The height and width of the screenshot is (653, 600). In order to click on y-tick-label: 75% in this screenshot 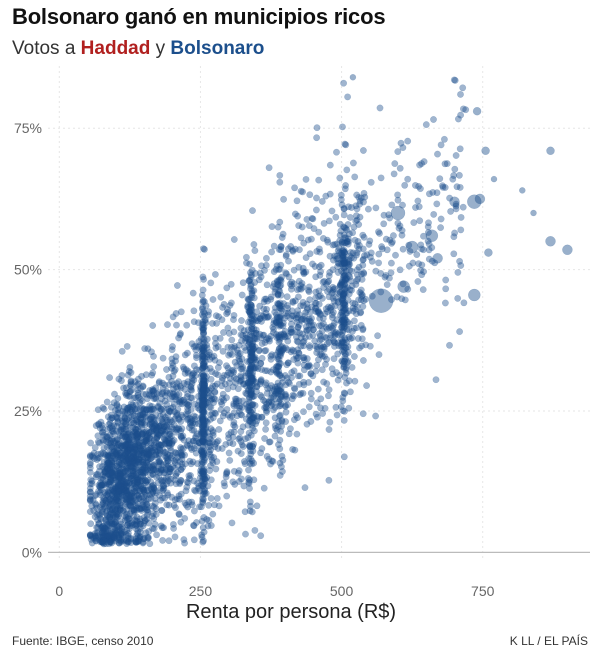, I will do `click(28, 128)`.